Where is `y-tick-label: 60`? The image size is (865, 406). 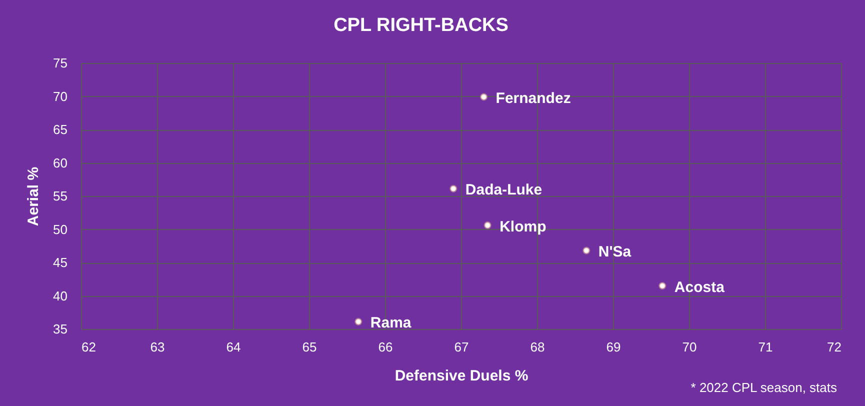
y-tick-label: 60 is located at coordinates (60, 162).